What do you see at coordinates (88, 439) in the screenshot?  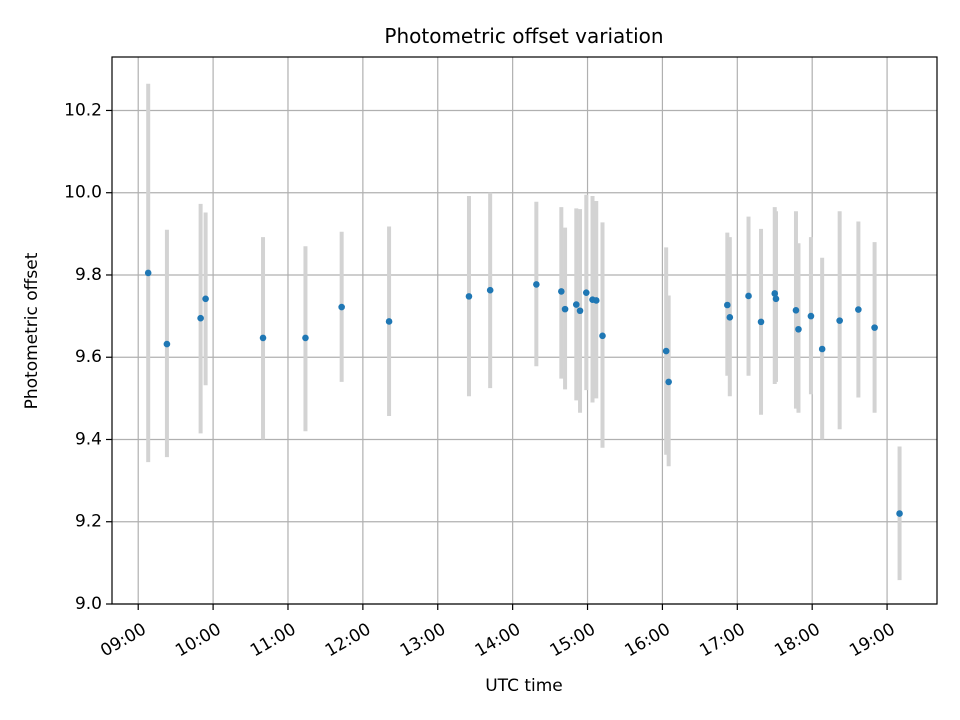 I see `y-tick-label: 9.4` at bounding box center [88, 439].